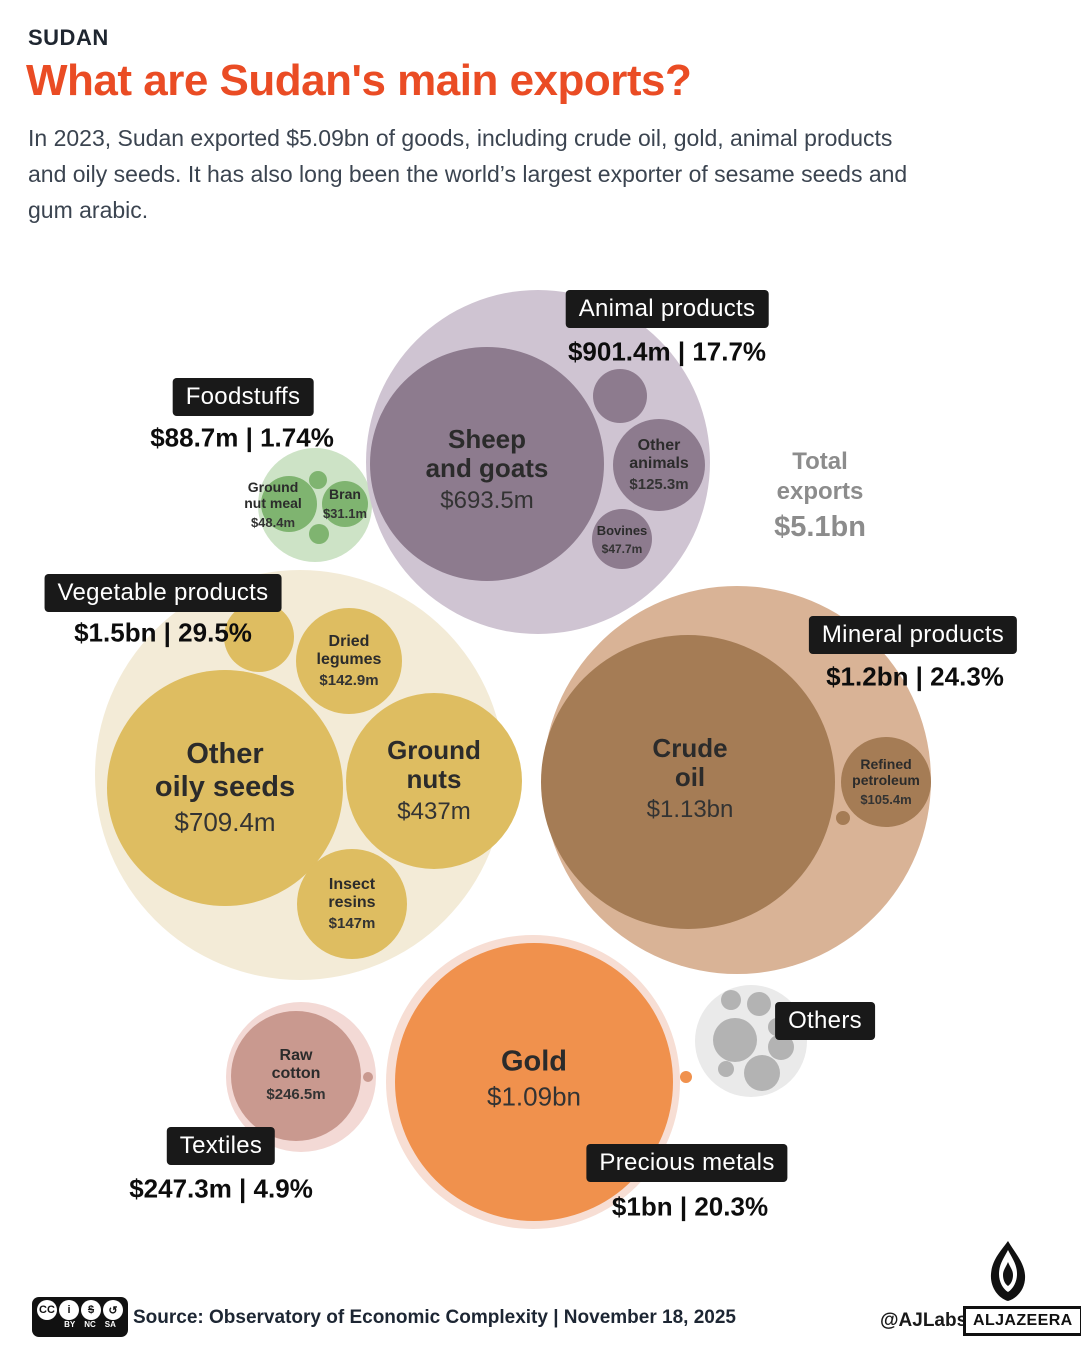  I want to click on badge-foodstuffs: Foodstuffs, so click(243, 397).